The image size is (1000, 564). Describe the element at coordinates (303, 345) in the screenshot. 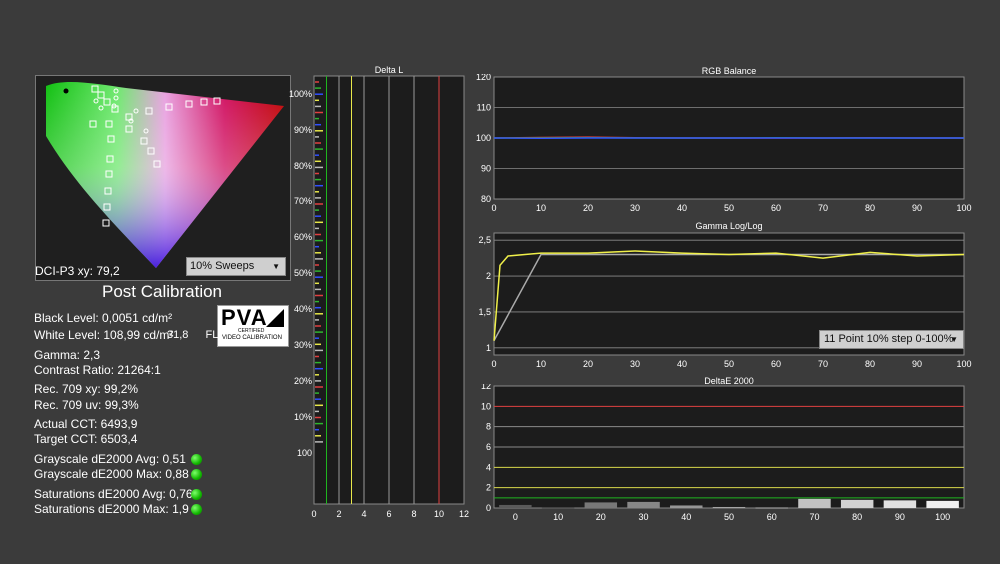

I see `delta-l-y-tick: 30%` at that location.